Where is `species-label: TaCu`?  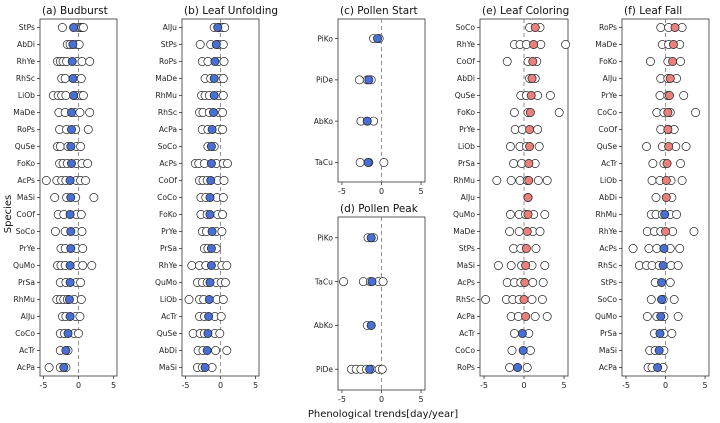 species-label: TaCu is located at coordinates (323, 162).